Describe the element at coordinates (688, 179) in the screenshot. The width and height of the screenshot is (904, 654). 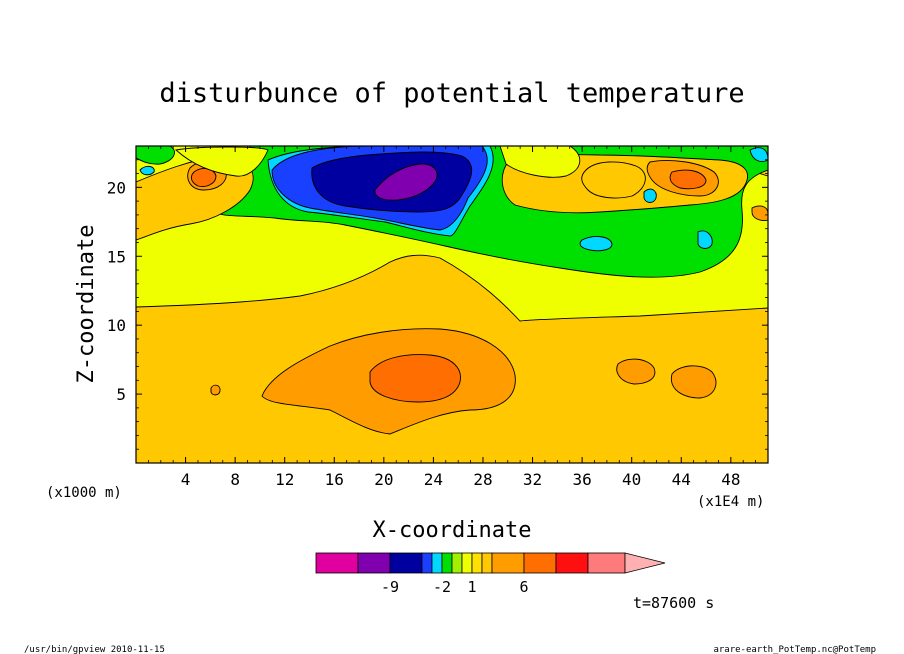
I see `field-hot-dot-right` at that location.